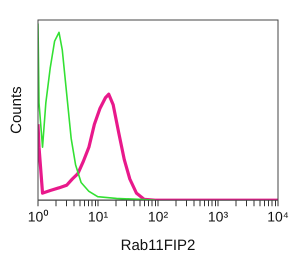 Image resolution: width=300 pixels, height=263 pixels. What do you see at coordinates (38, 216) in the screenshot?
I see `x-tick-label: 10⁰` at bounding box center [38, 216].